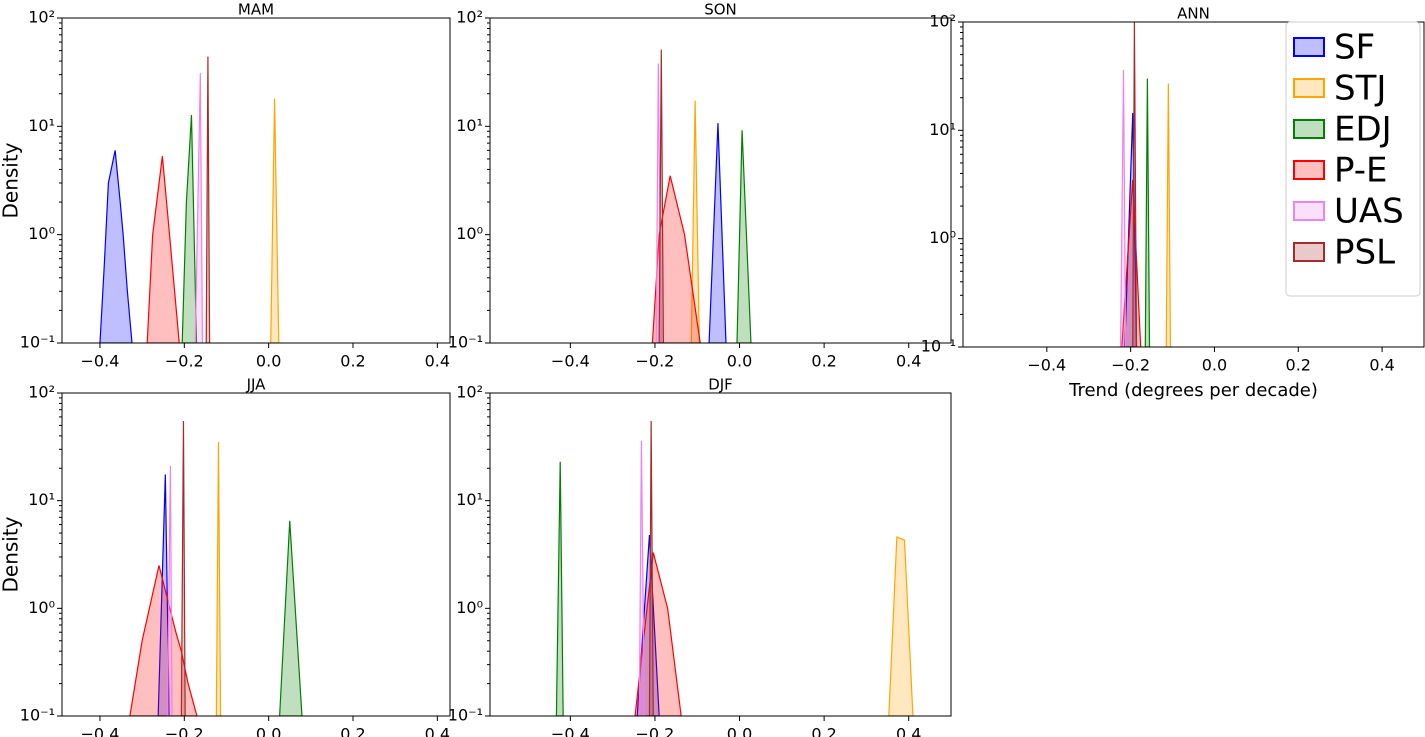  I want to click on legend-label: UAS, so click(1369, 212).